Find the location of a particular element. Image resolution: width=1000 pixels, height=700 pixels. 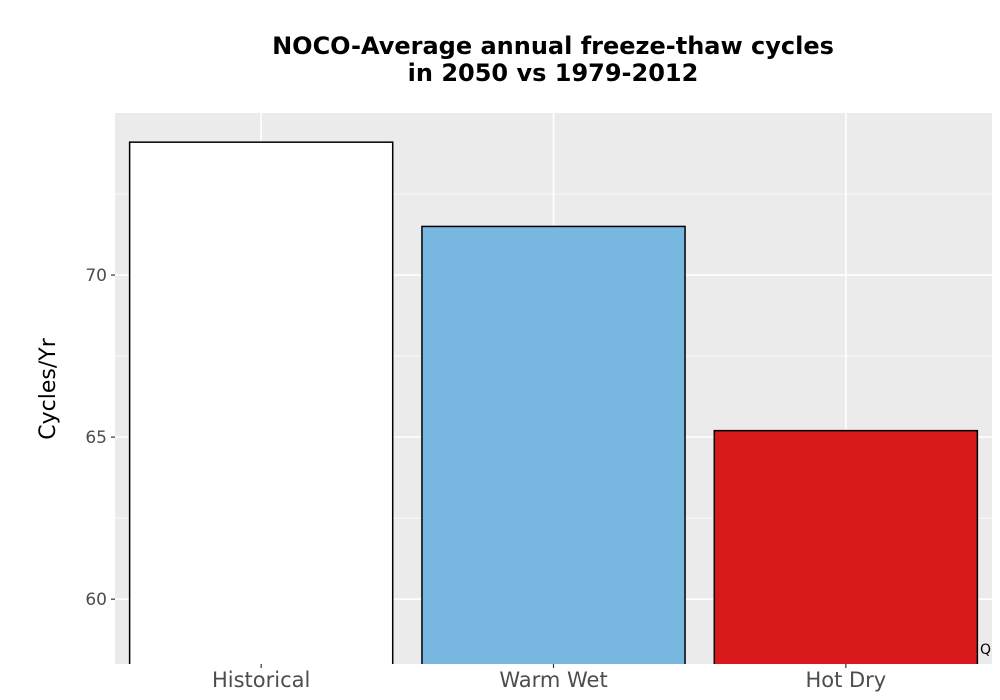

x-tick-label: Warm Wet is located at coordinates (553, 680).